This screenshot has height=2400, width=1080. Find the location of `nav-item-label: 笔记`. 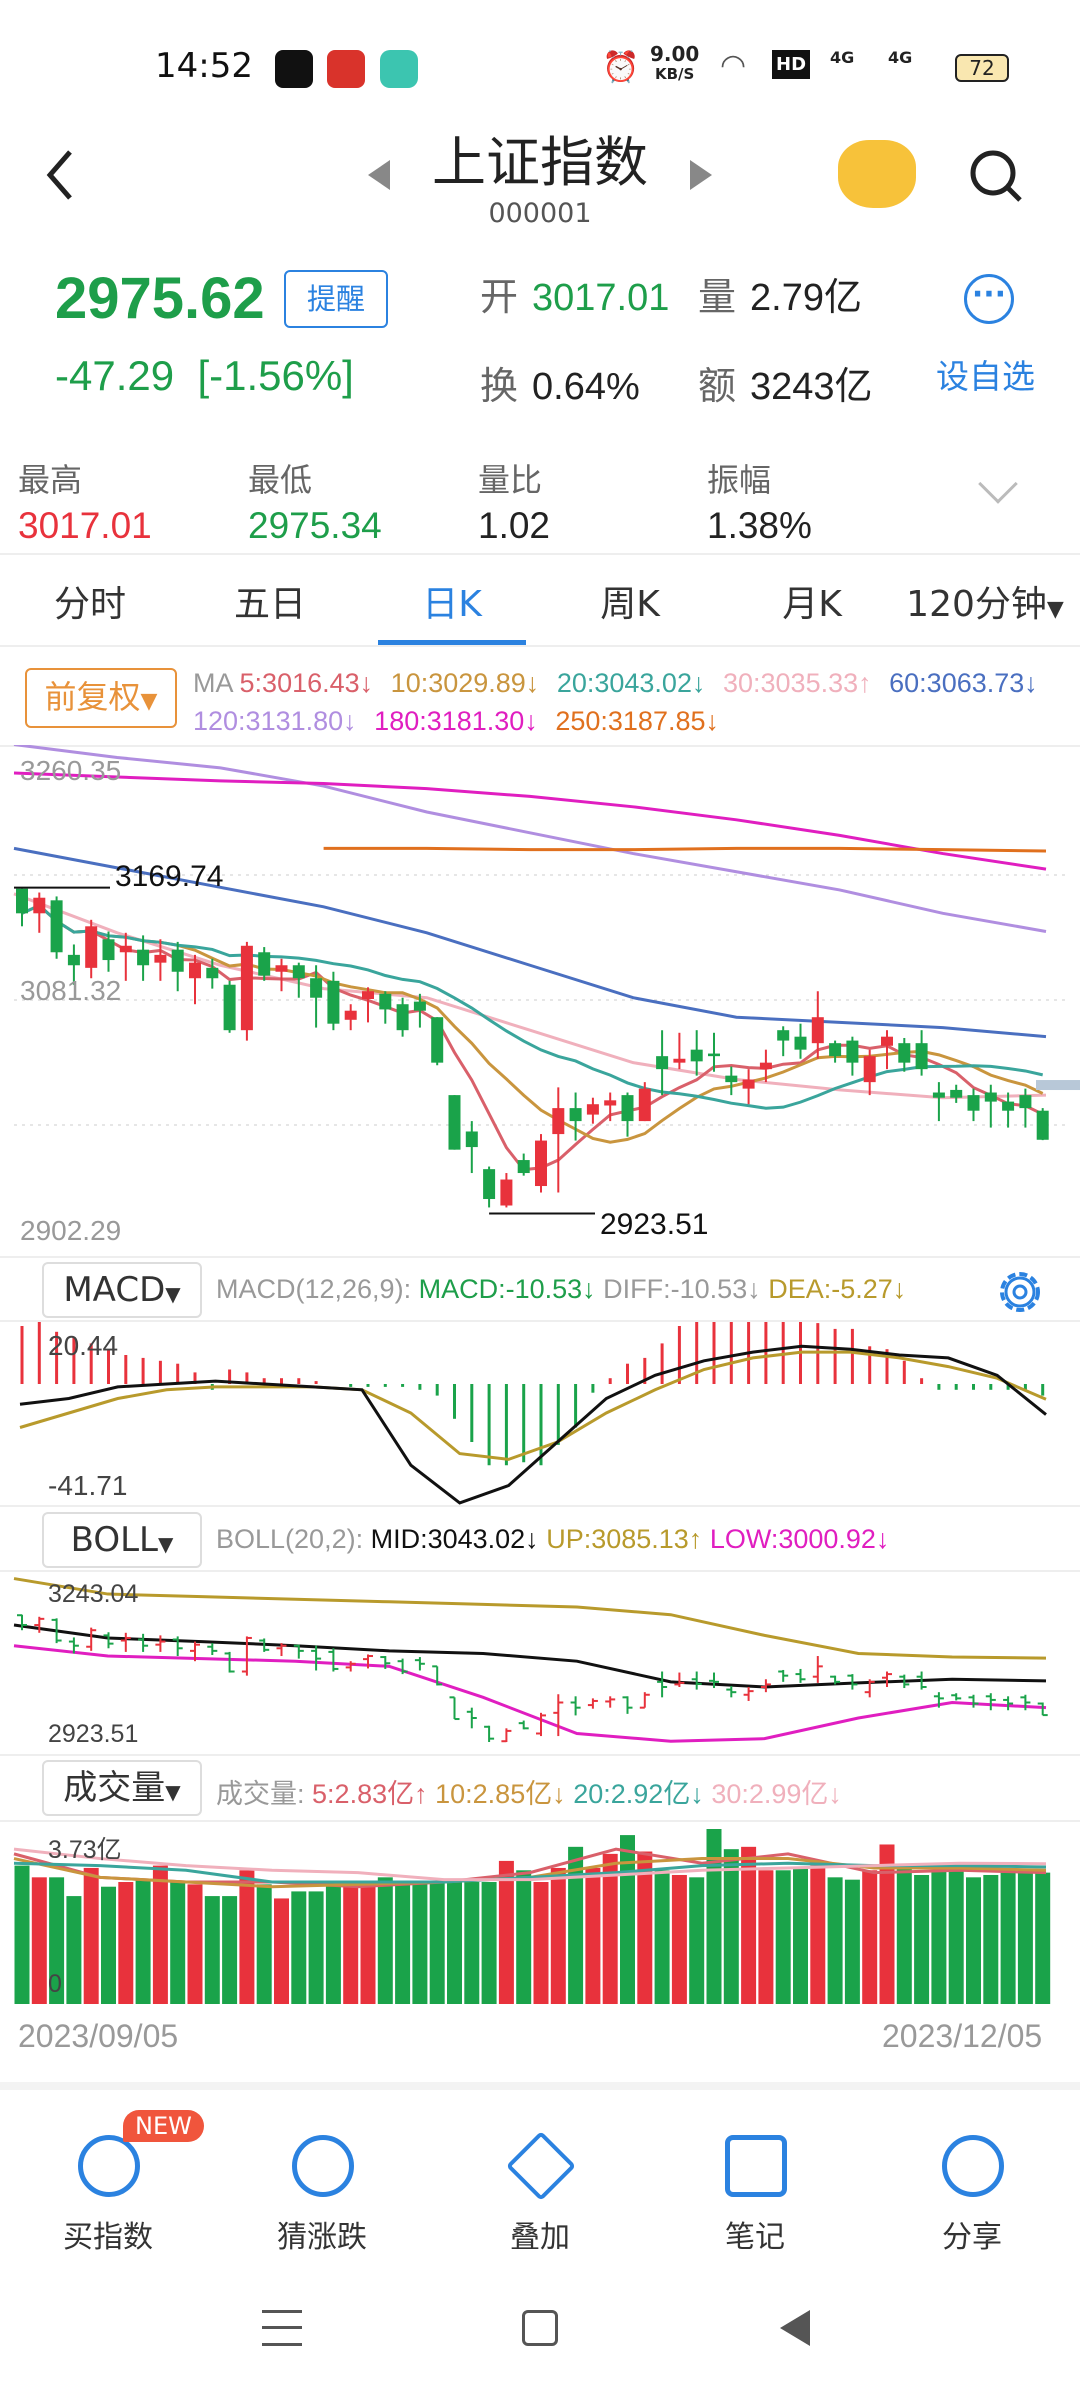

nav-item-label: 笔记 is located at coordinates (755, 2237).